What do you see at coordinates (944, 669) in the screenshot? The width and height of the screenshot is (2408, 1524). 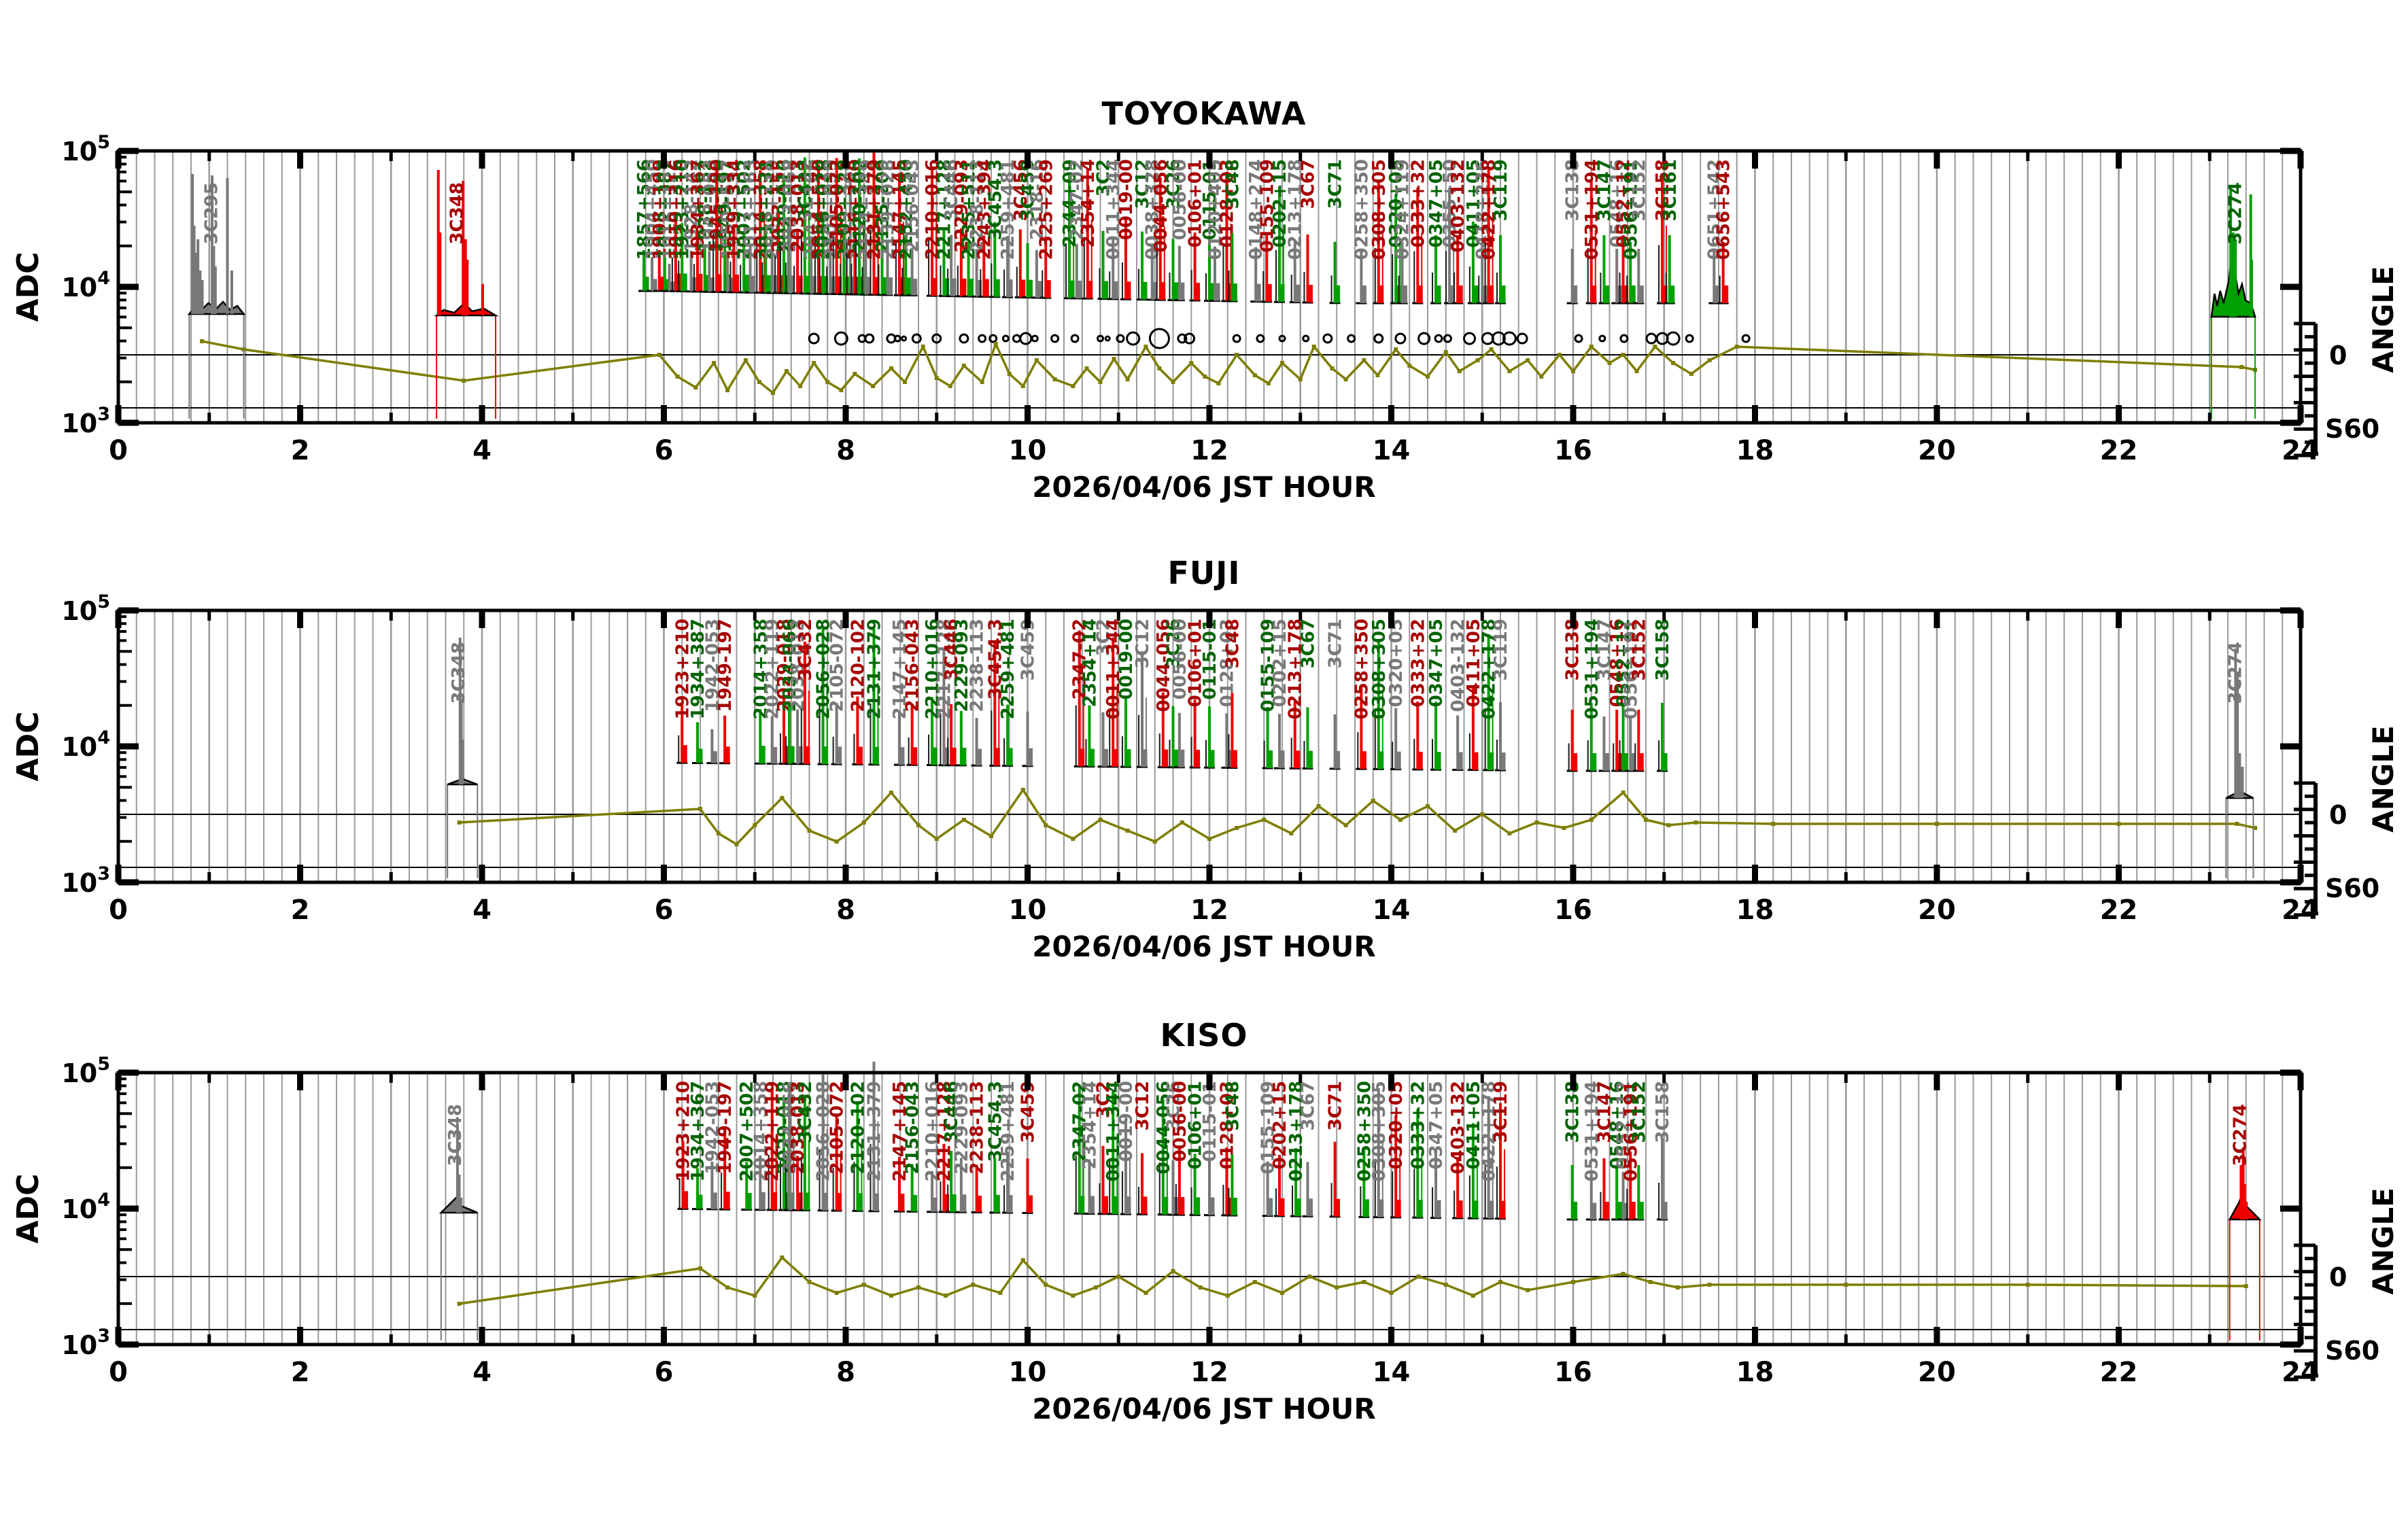 I see `scan-source-label: 2217+128` at bounding box center [944, 669].